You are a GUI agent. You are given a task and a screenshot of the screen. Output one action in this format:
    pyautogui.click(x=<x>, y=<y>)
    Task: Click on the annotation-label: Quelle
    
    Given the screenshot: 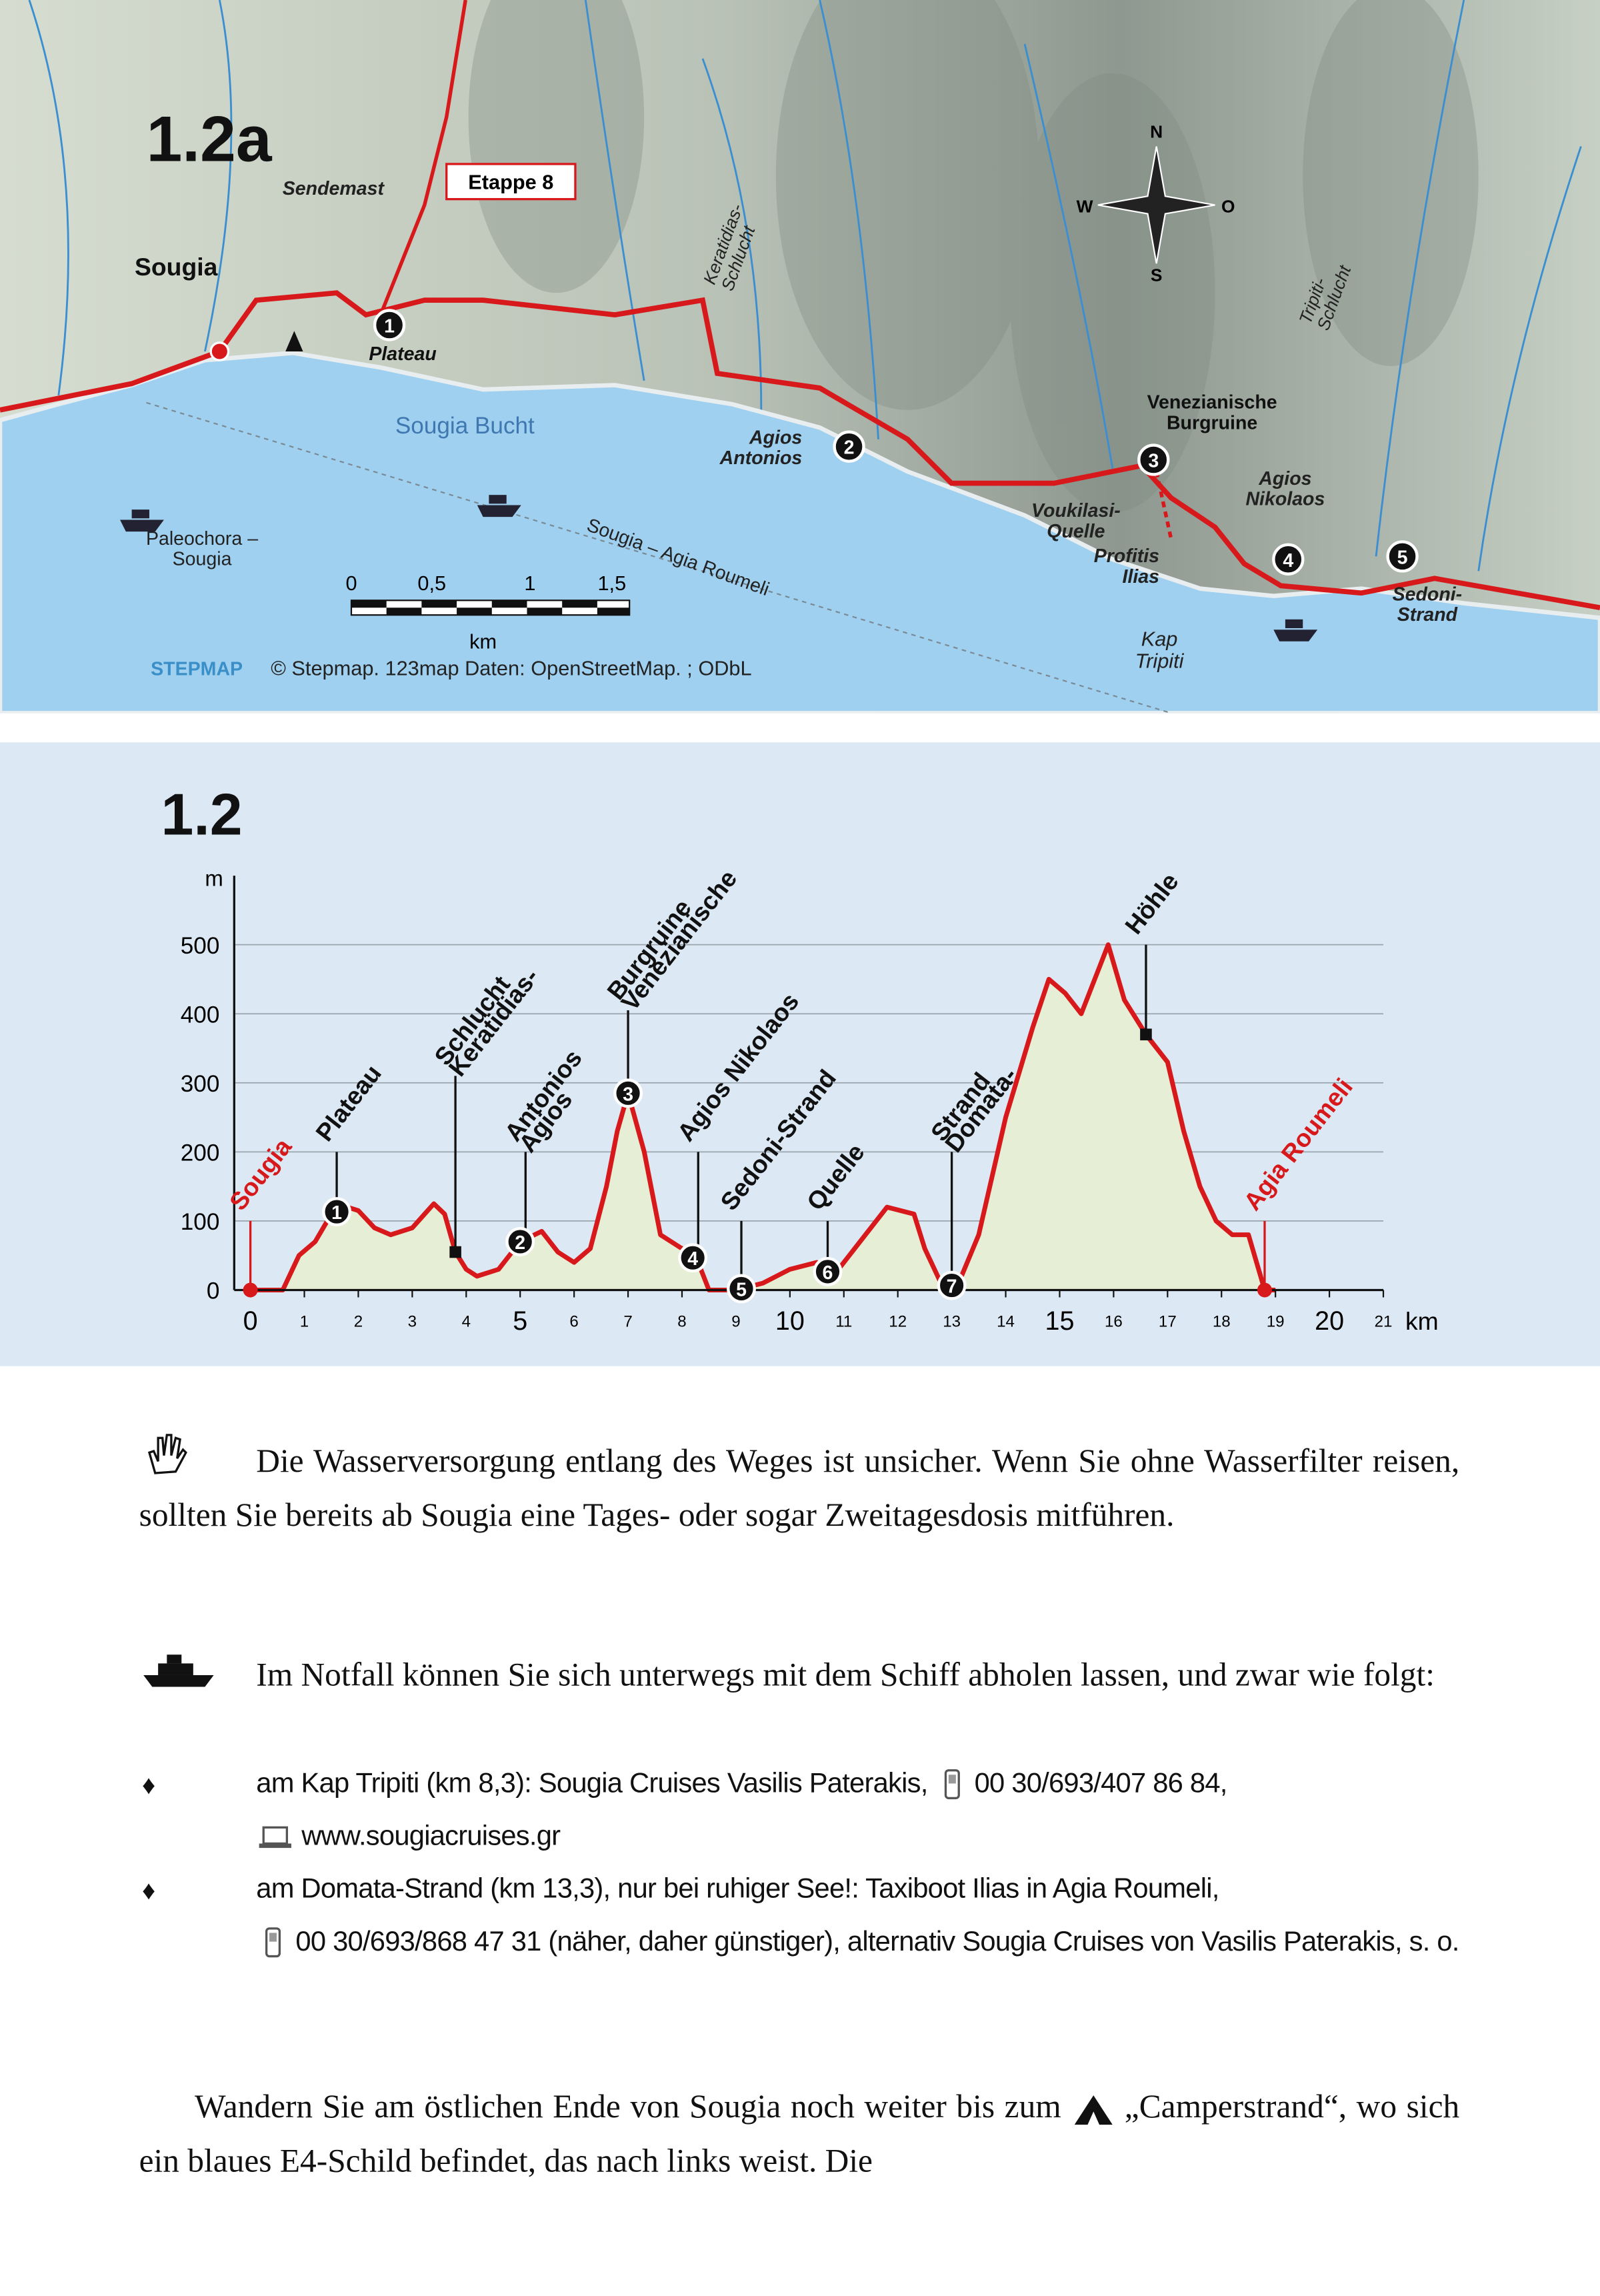 What is the action you would take?
    pyautogui.click(x=835, y=1177)
    